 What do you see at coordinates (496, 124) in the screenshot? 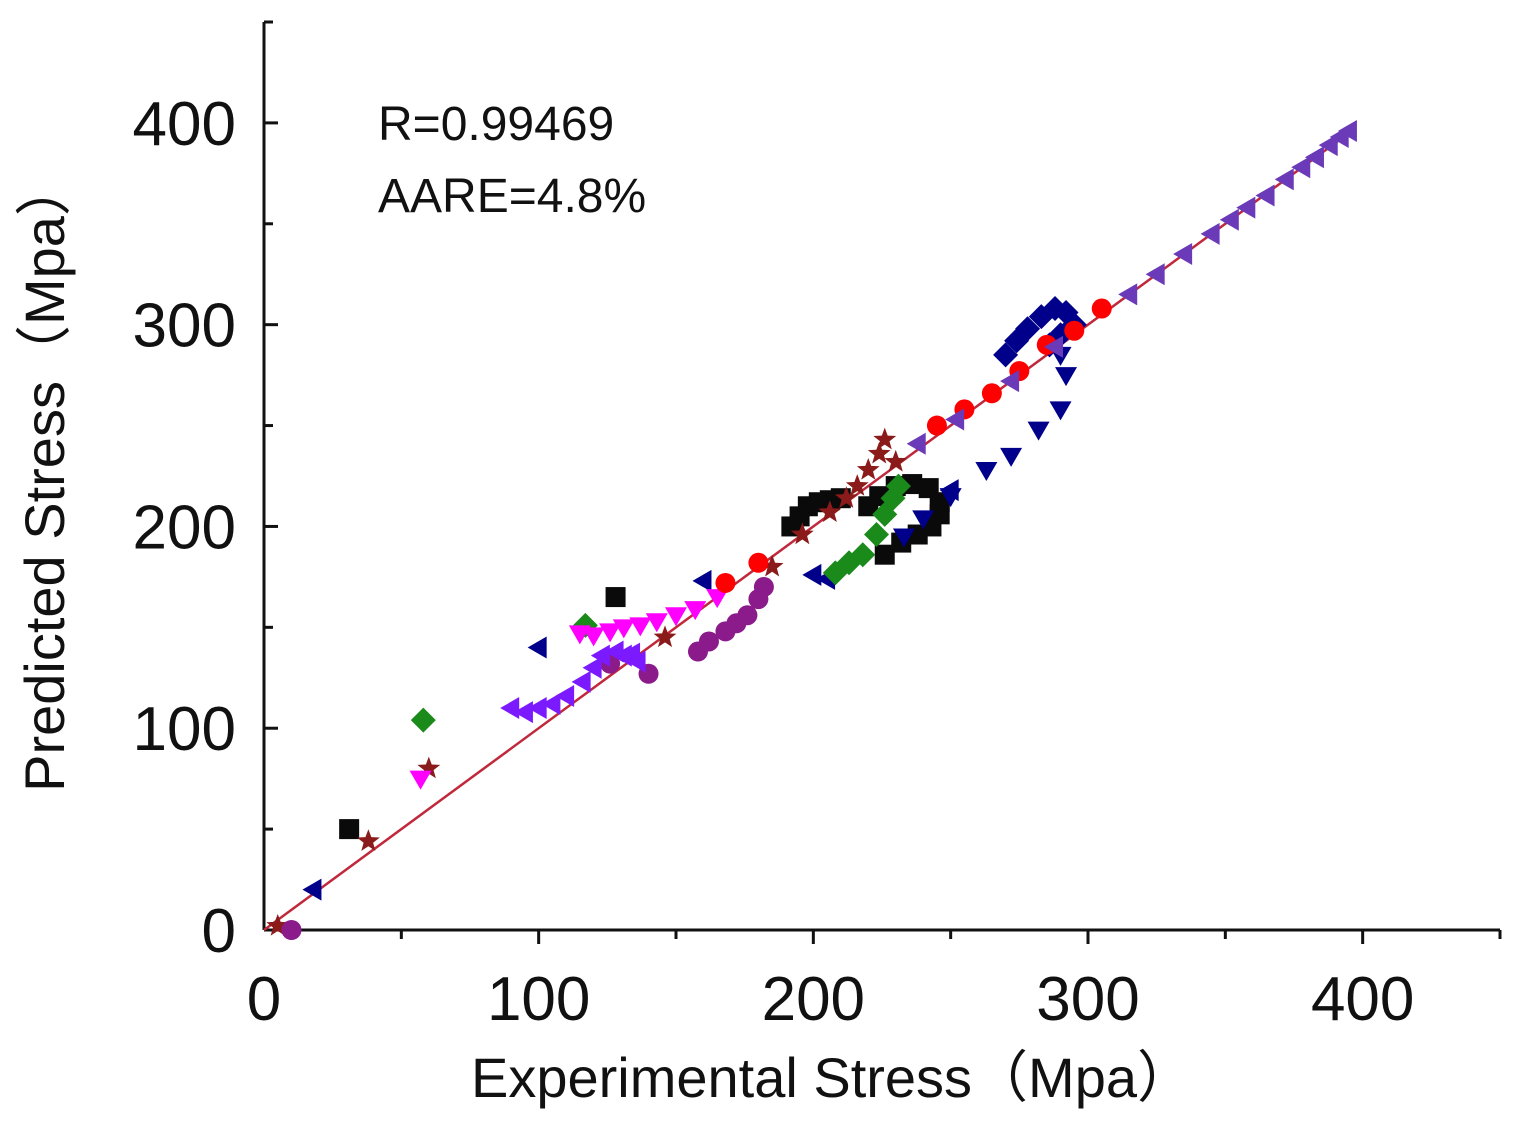
I see `annotation-r: R=0.99469` at bounding box center [496, 124].